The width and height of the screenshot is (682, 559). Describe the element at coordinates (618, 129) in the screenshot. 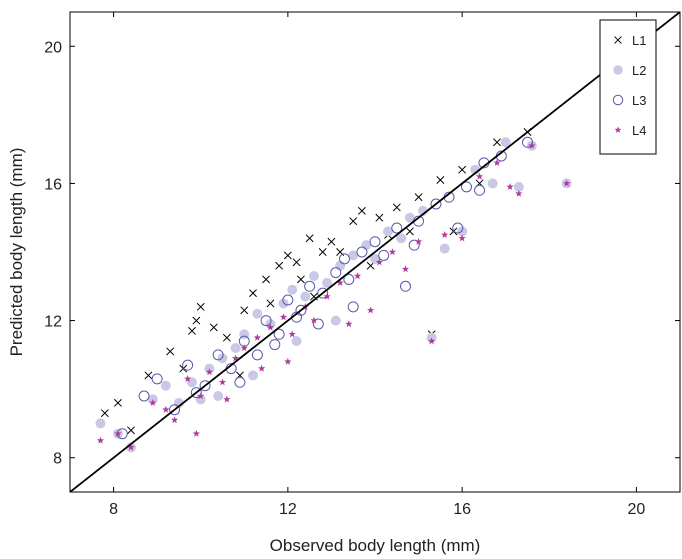

I see `legend-marker-l4` at that location.